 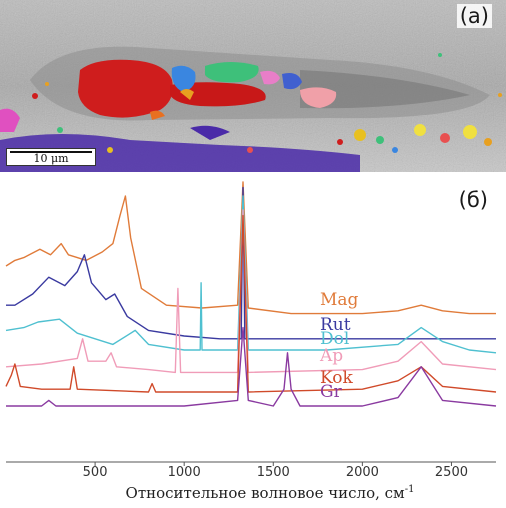 What do you see at coordinates (265, 493) in the screenshot?
I see `x-axis-title-text: Относительное волновое число, см` at bounding box center [265, 493].